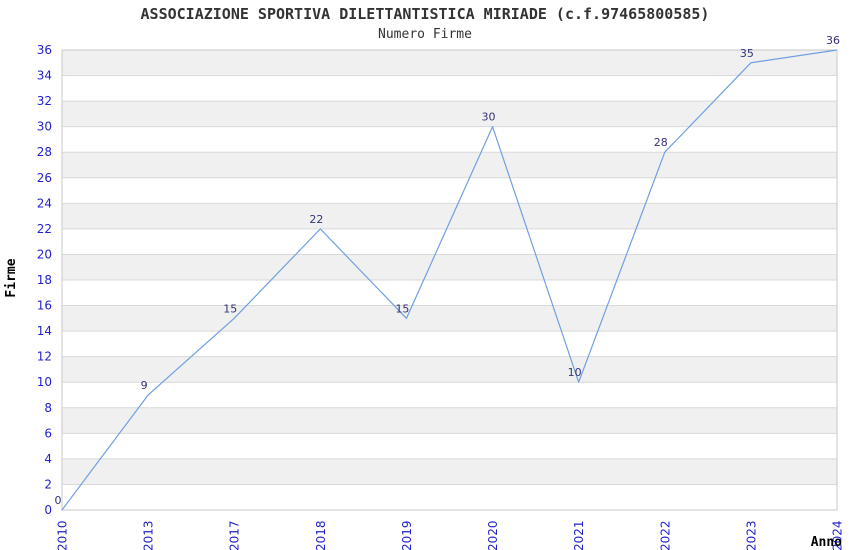 This screenshot has height=550, width=850. Describe the element at coordinates (450, 535) in the screenshot. I see `x-axis-labels: 2010 2013 2017 2018 2019 2020 2021 2022 2023 2024` at that location.